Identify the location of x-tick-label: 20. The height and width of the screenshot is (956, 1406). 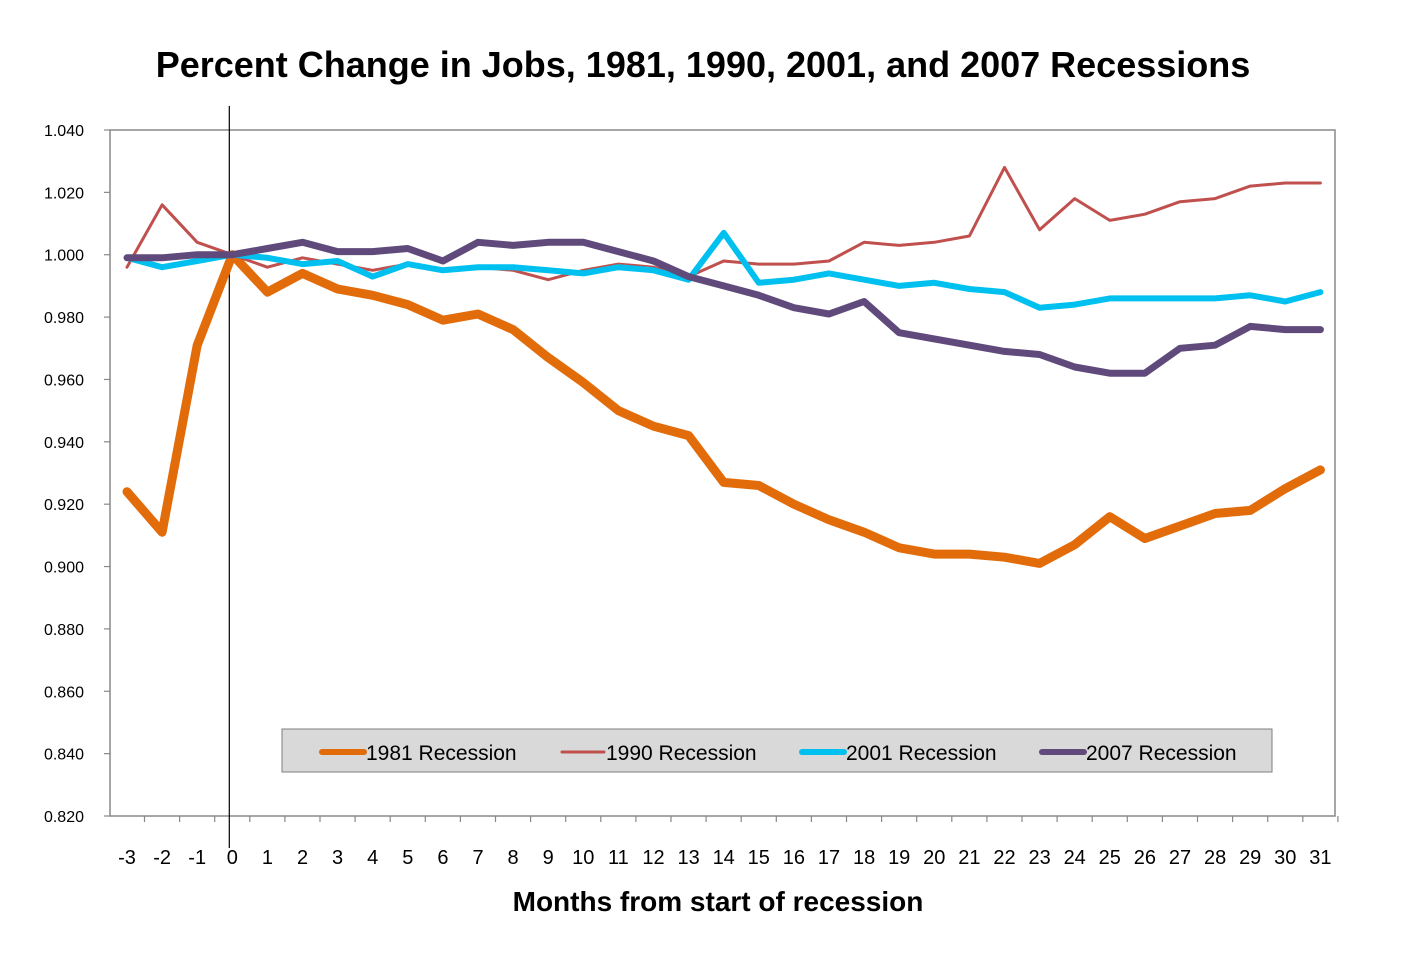
(934, 858).